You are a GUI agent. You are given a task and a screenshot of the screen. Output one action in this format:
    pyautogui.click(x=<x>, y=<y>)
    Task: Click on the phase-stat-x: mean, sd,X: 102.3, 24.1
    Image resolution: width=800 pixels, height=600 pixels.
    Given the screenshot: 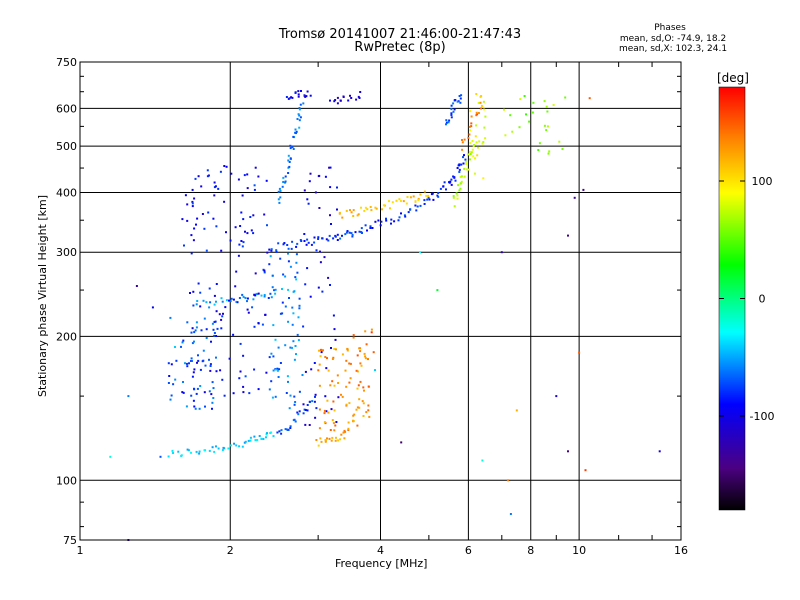 What is the action you would take?
    pyautogui.click(x=673, y=49)
    